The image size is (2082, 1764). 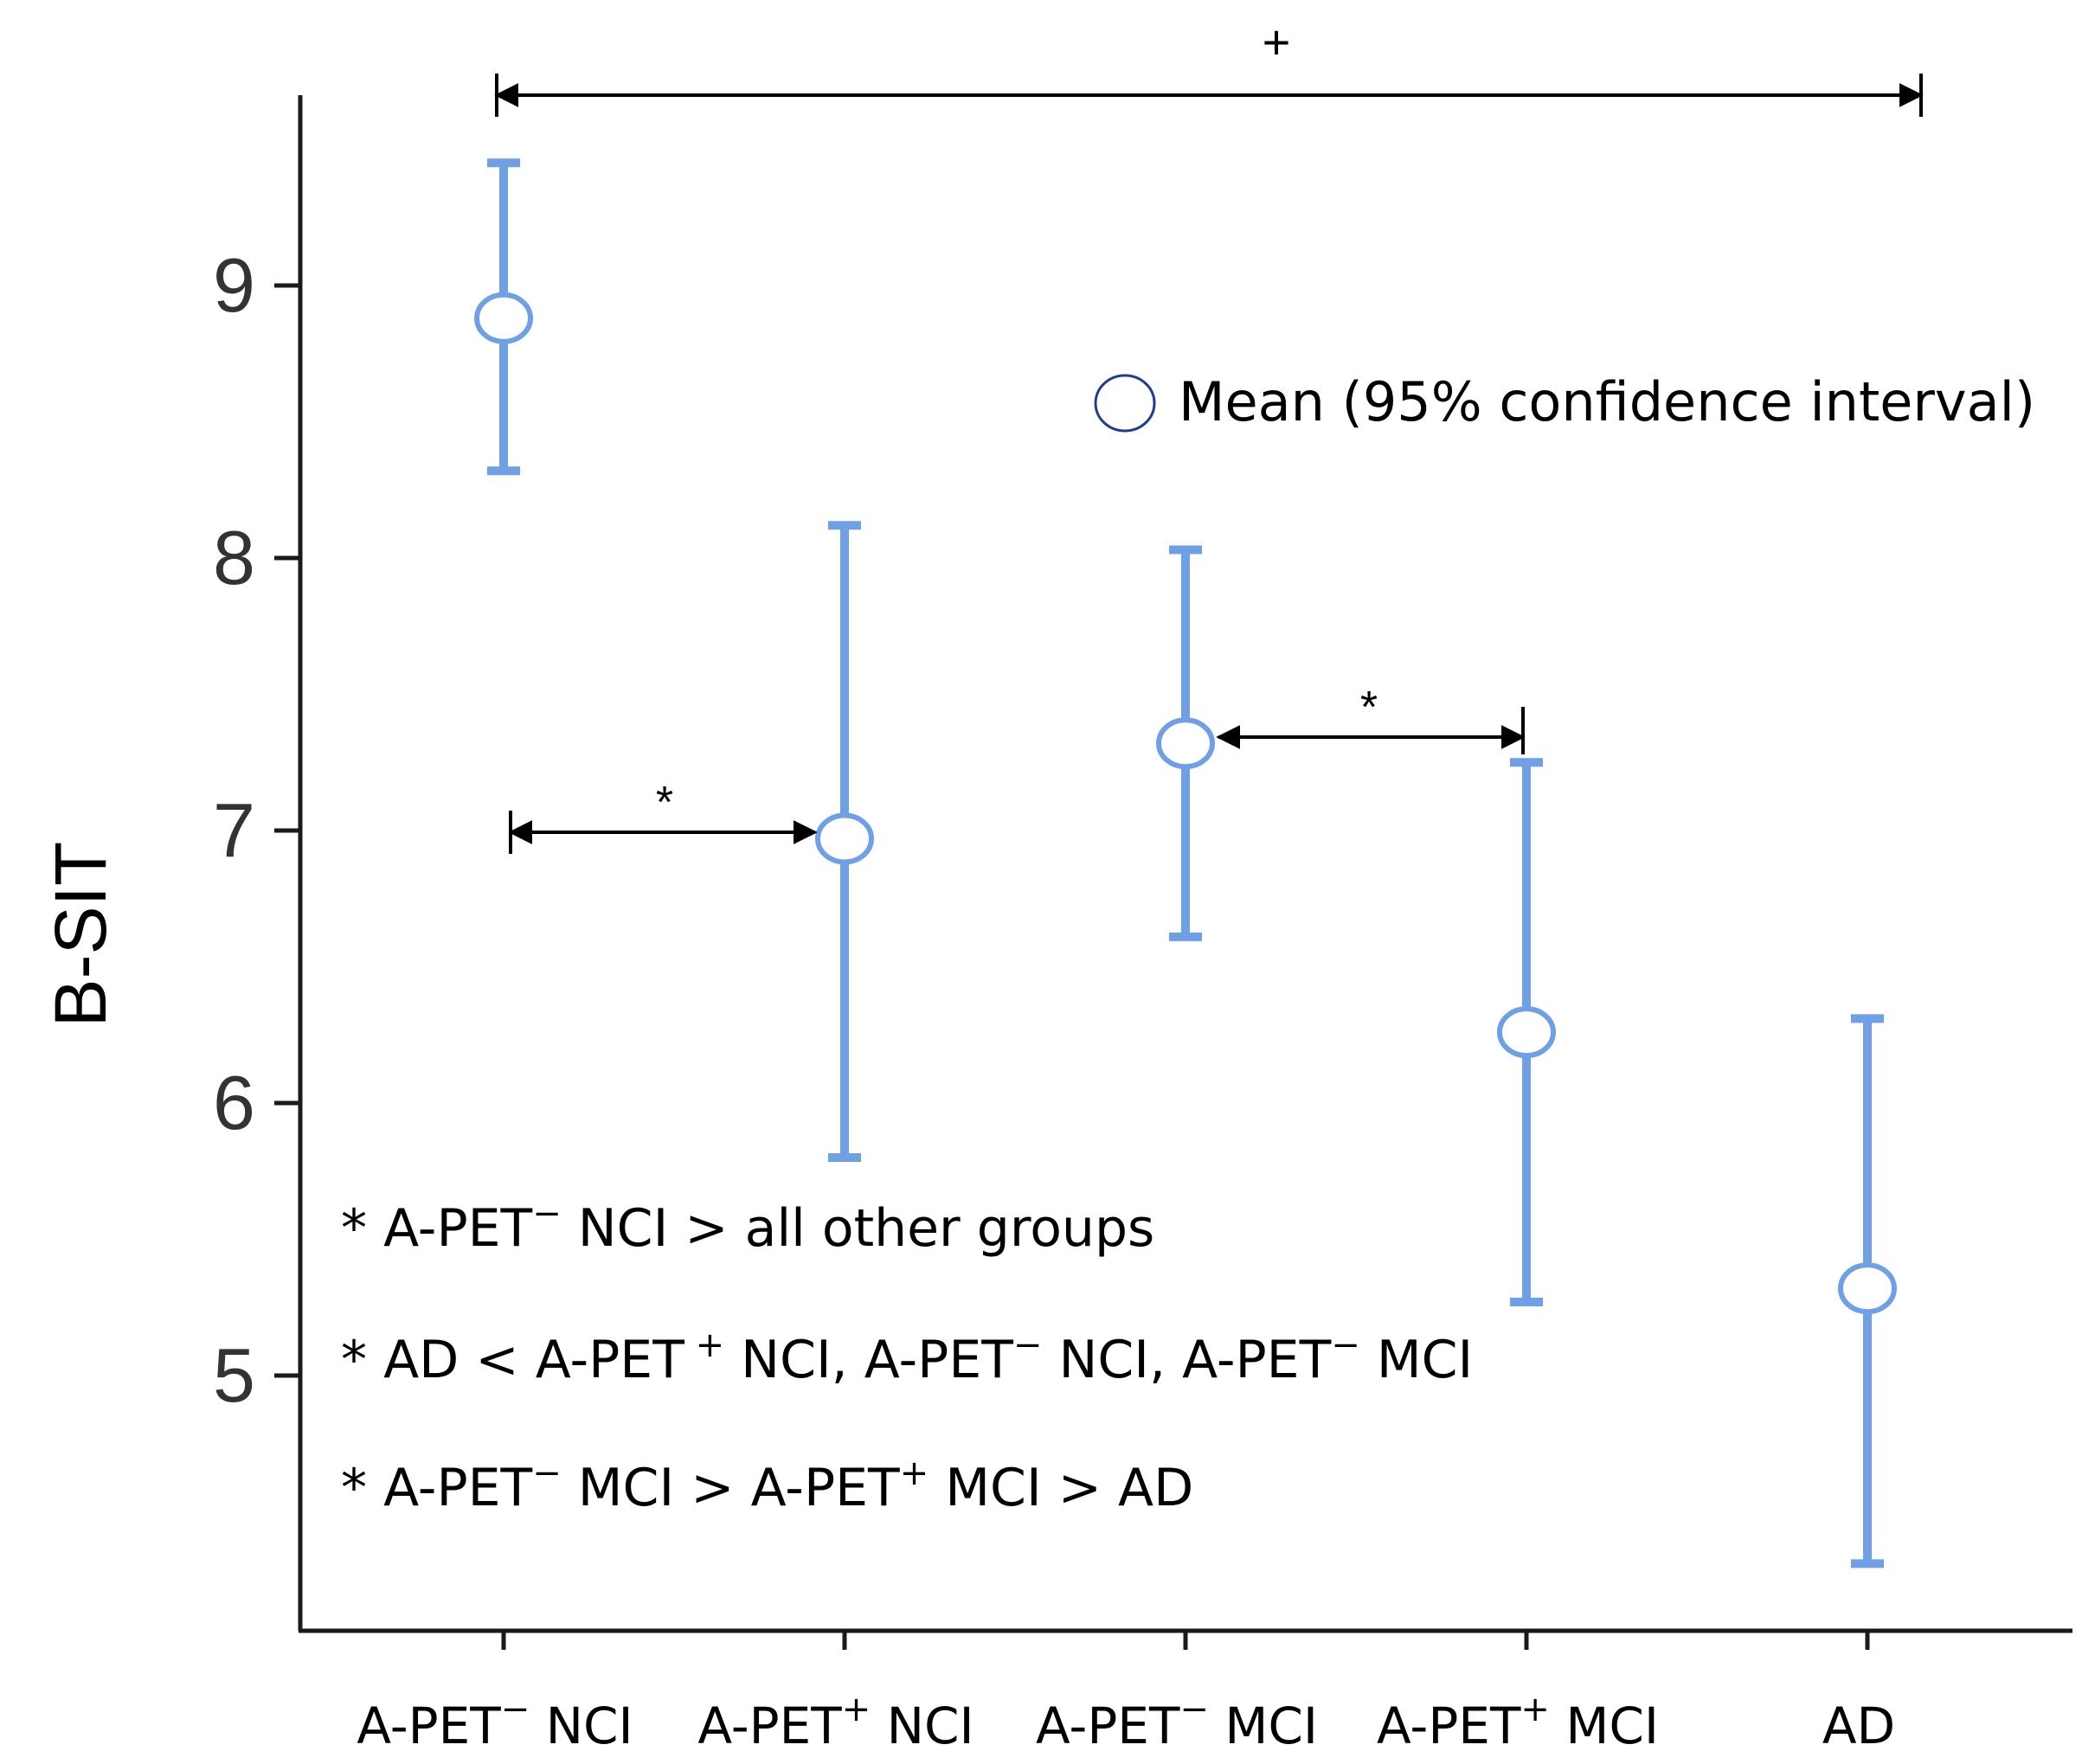 I want to click on annotation-line-3: * A-PET− MCI > A-PET+ MCI > AD, so click(x=767, y=1485).